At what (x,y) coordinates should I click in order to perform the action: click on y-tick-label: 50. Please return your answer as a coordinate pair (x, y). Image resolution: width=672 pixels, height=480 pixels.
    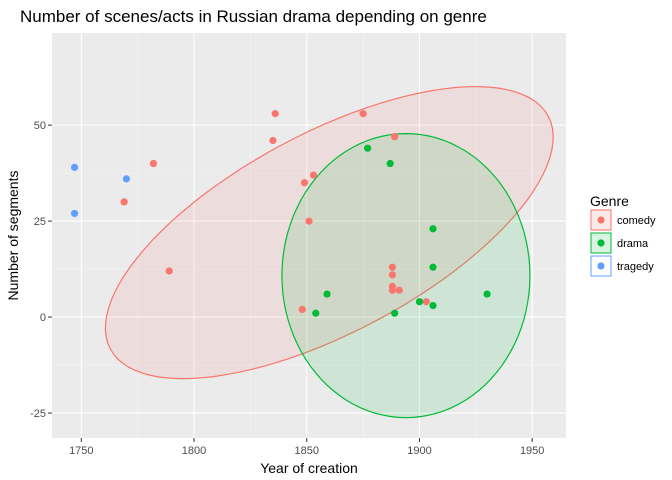
    Looking at the image, I should click on (40, 126).